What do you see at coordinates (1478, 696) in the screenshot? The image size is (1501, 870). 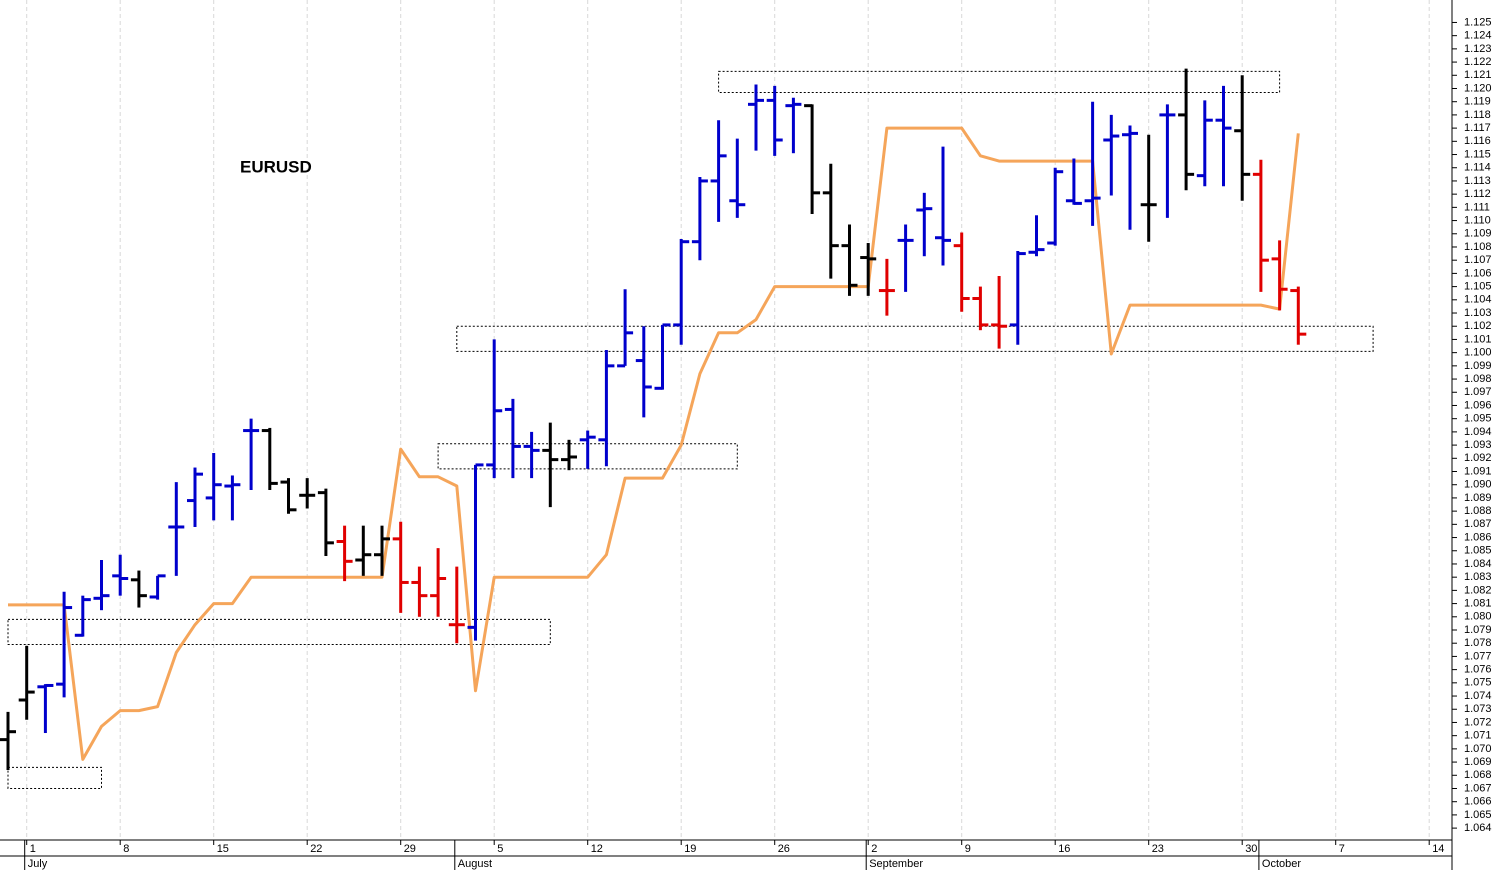 I see `y-tick-label: 1.074` at bounding box center [1478, 696].